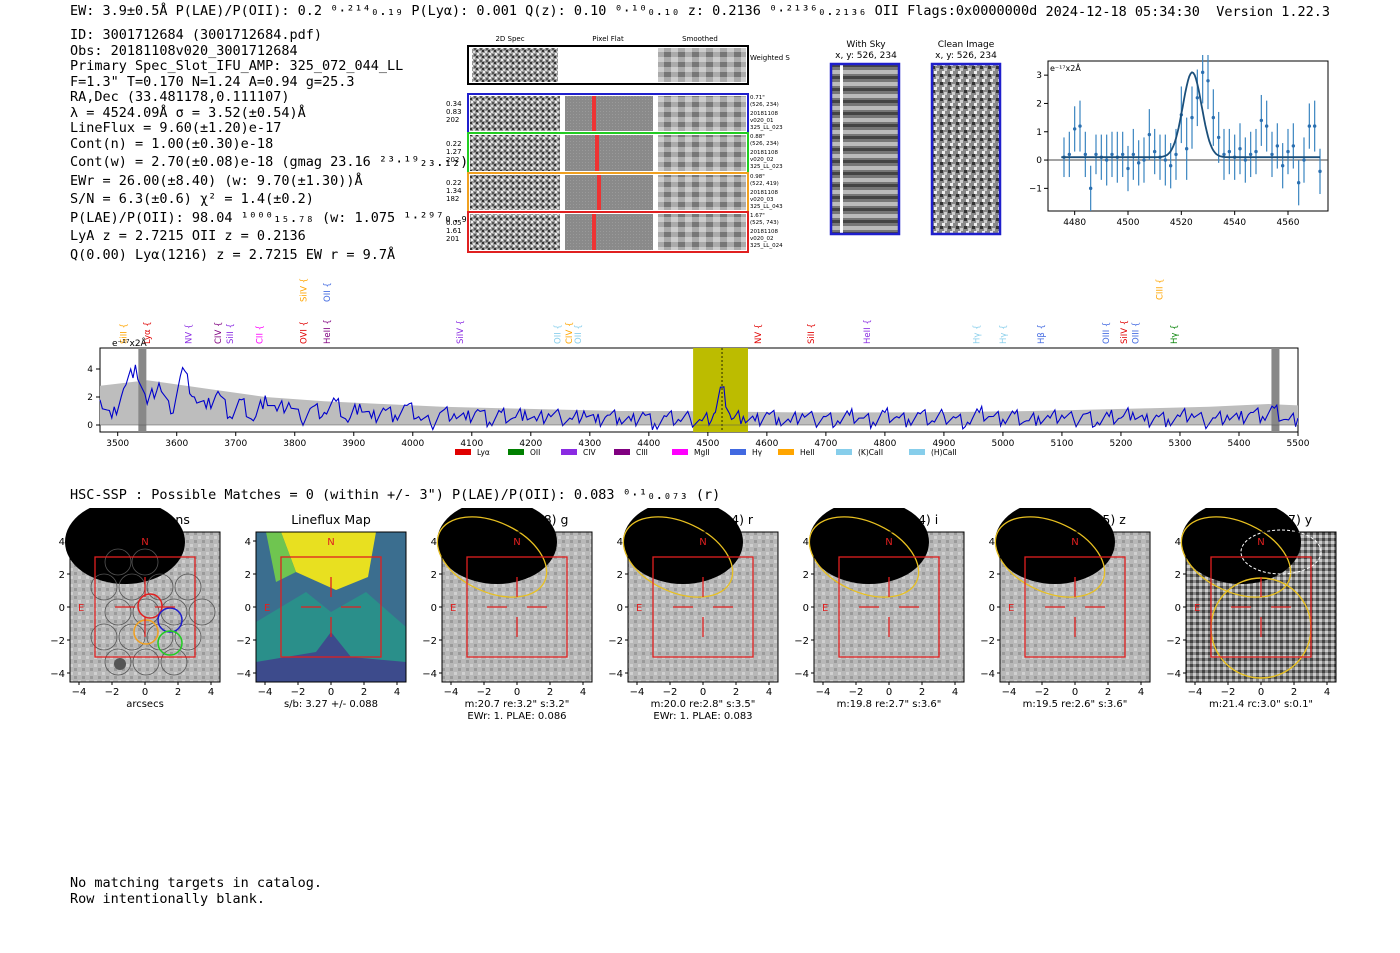 The image size is (1400, 953). Describe the element at coordinates (757, 216) in the screenshot. I see `row-right-val: 1.67"` at that location.